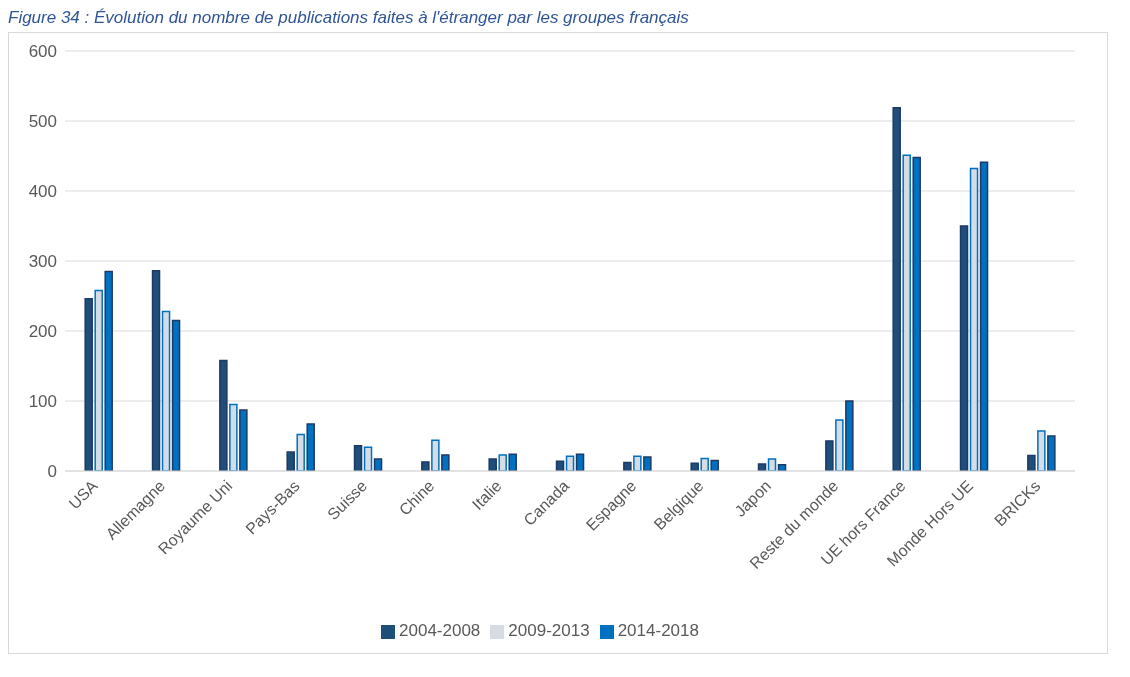 This screenshot has height=677, width=1130. Describe the element at coordinates (83, 494) in the screenshot. I see `x-tick-label: USA` at that location.